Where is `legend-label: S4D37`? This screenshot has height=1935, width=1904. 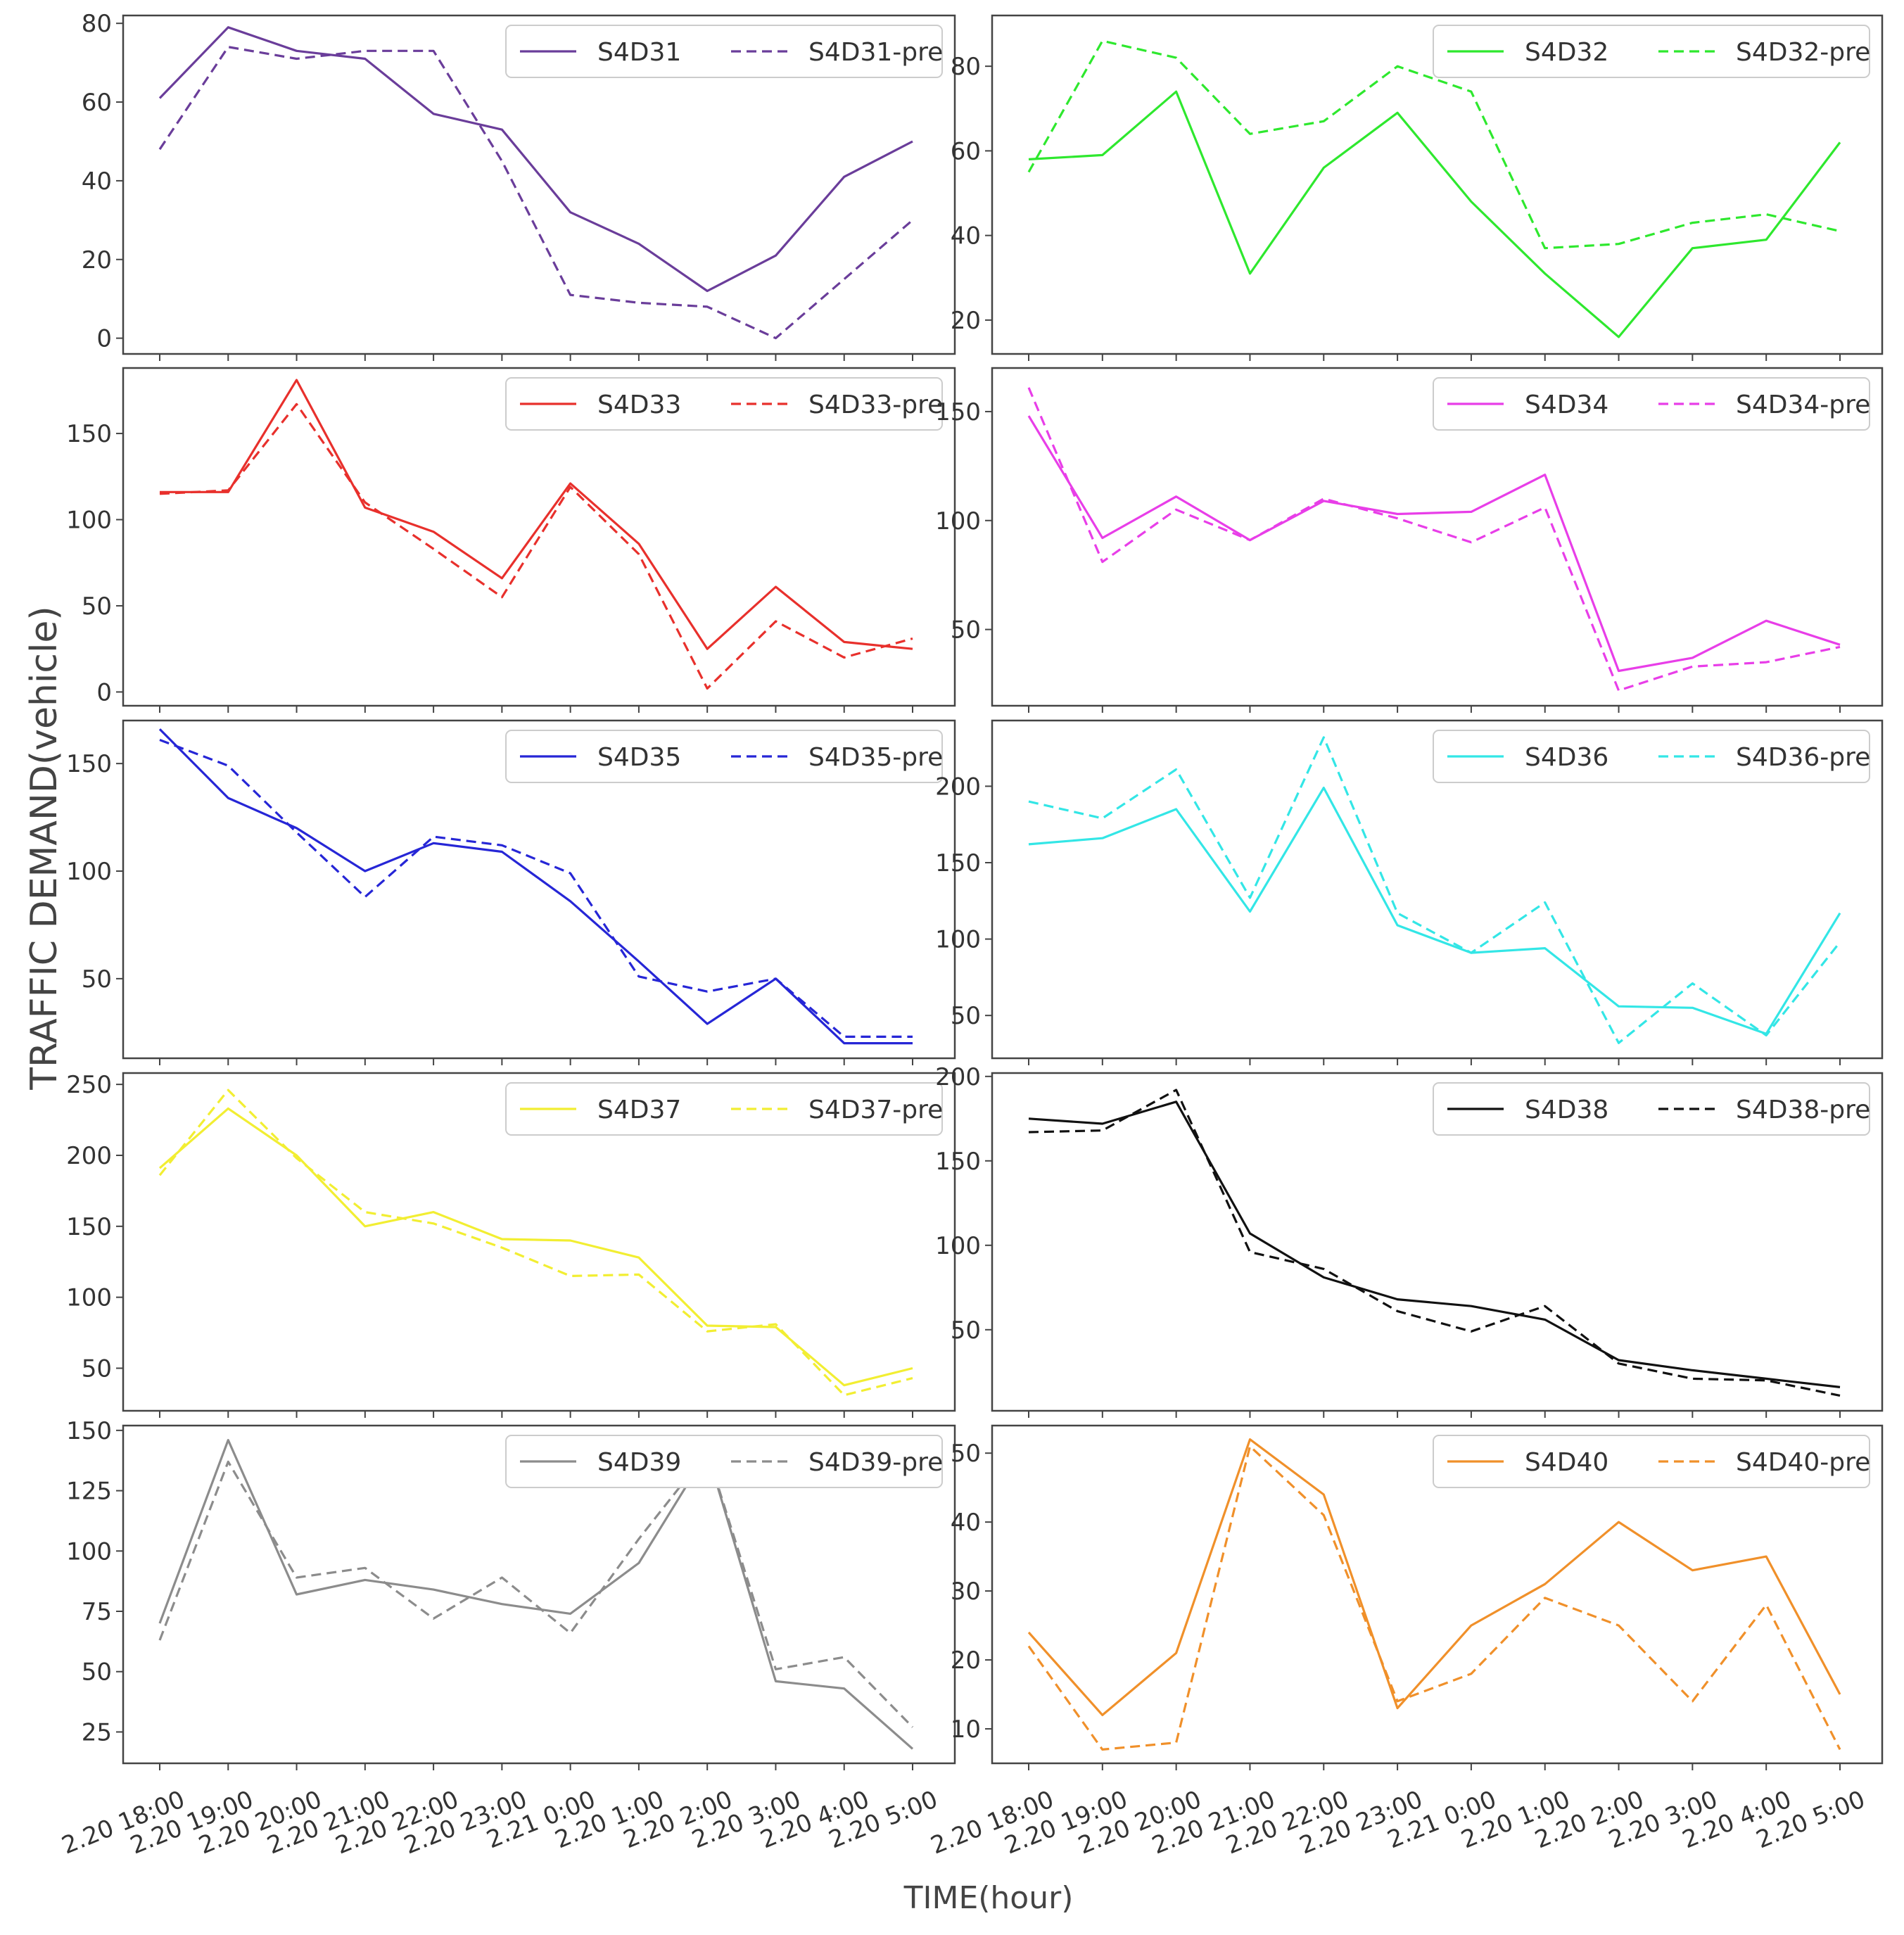 legend-label: S4D37 is located at coordinates (639, 1110).